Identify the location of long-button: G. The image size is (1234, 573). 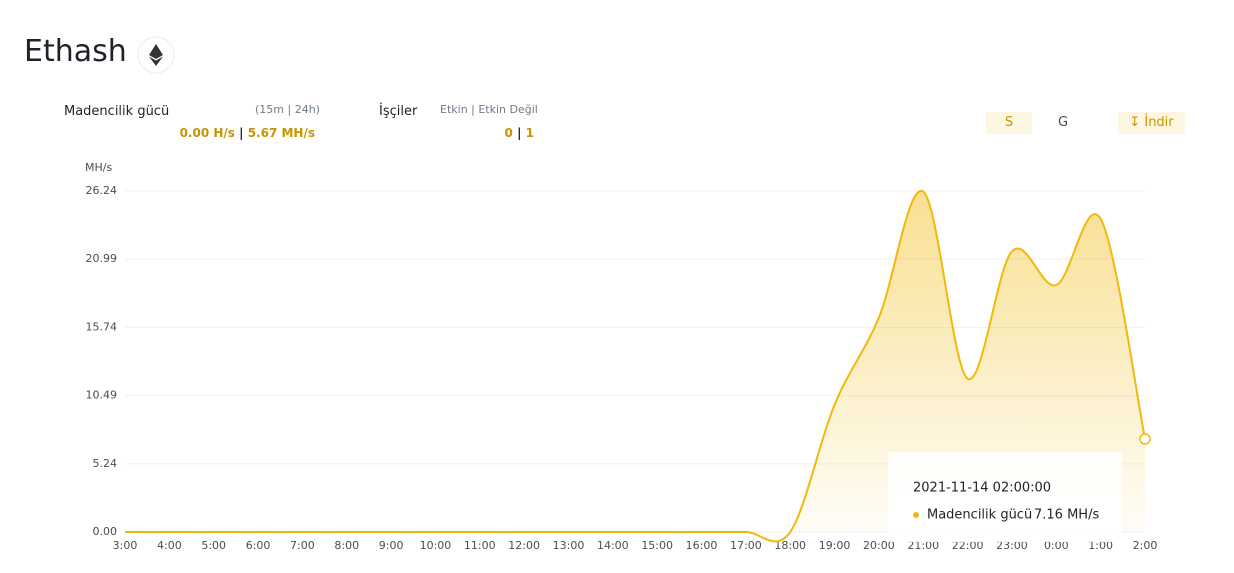
(1063, 122).